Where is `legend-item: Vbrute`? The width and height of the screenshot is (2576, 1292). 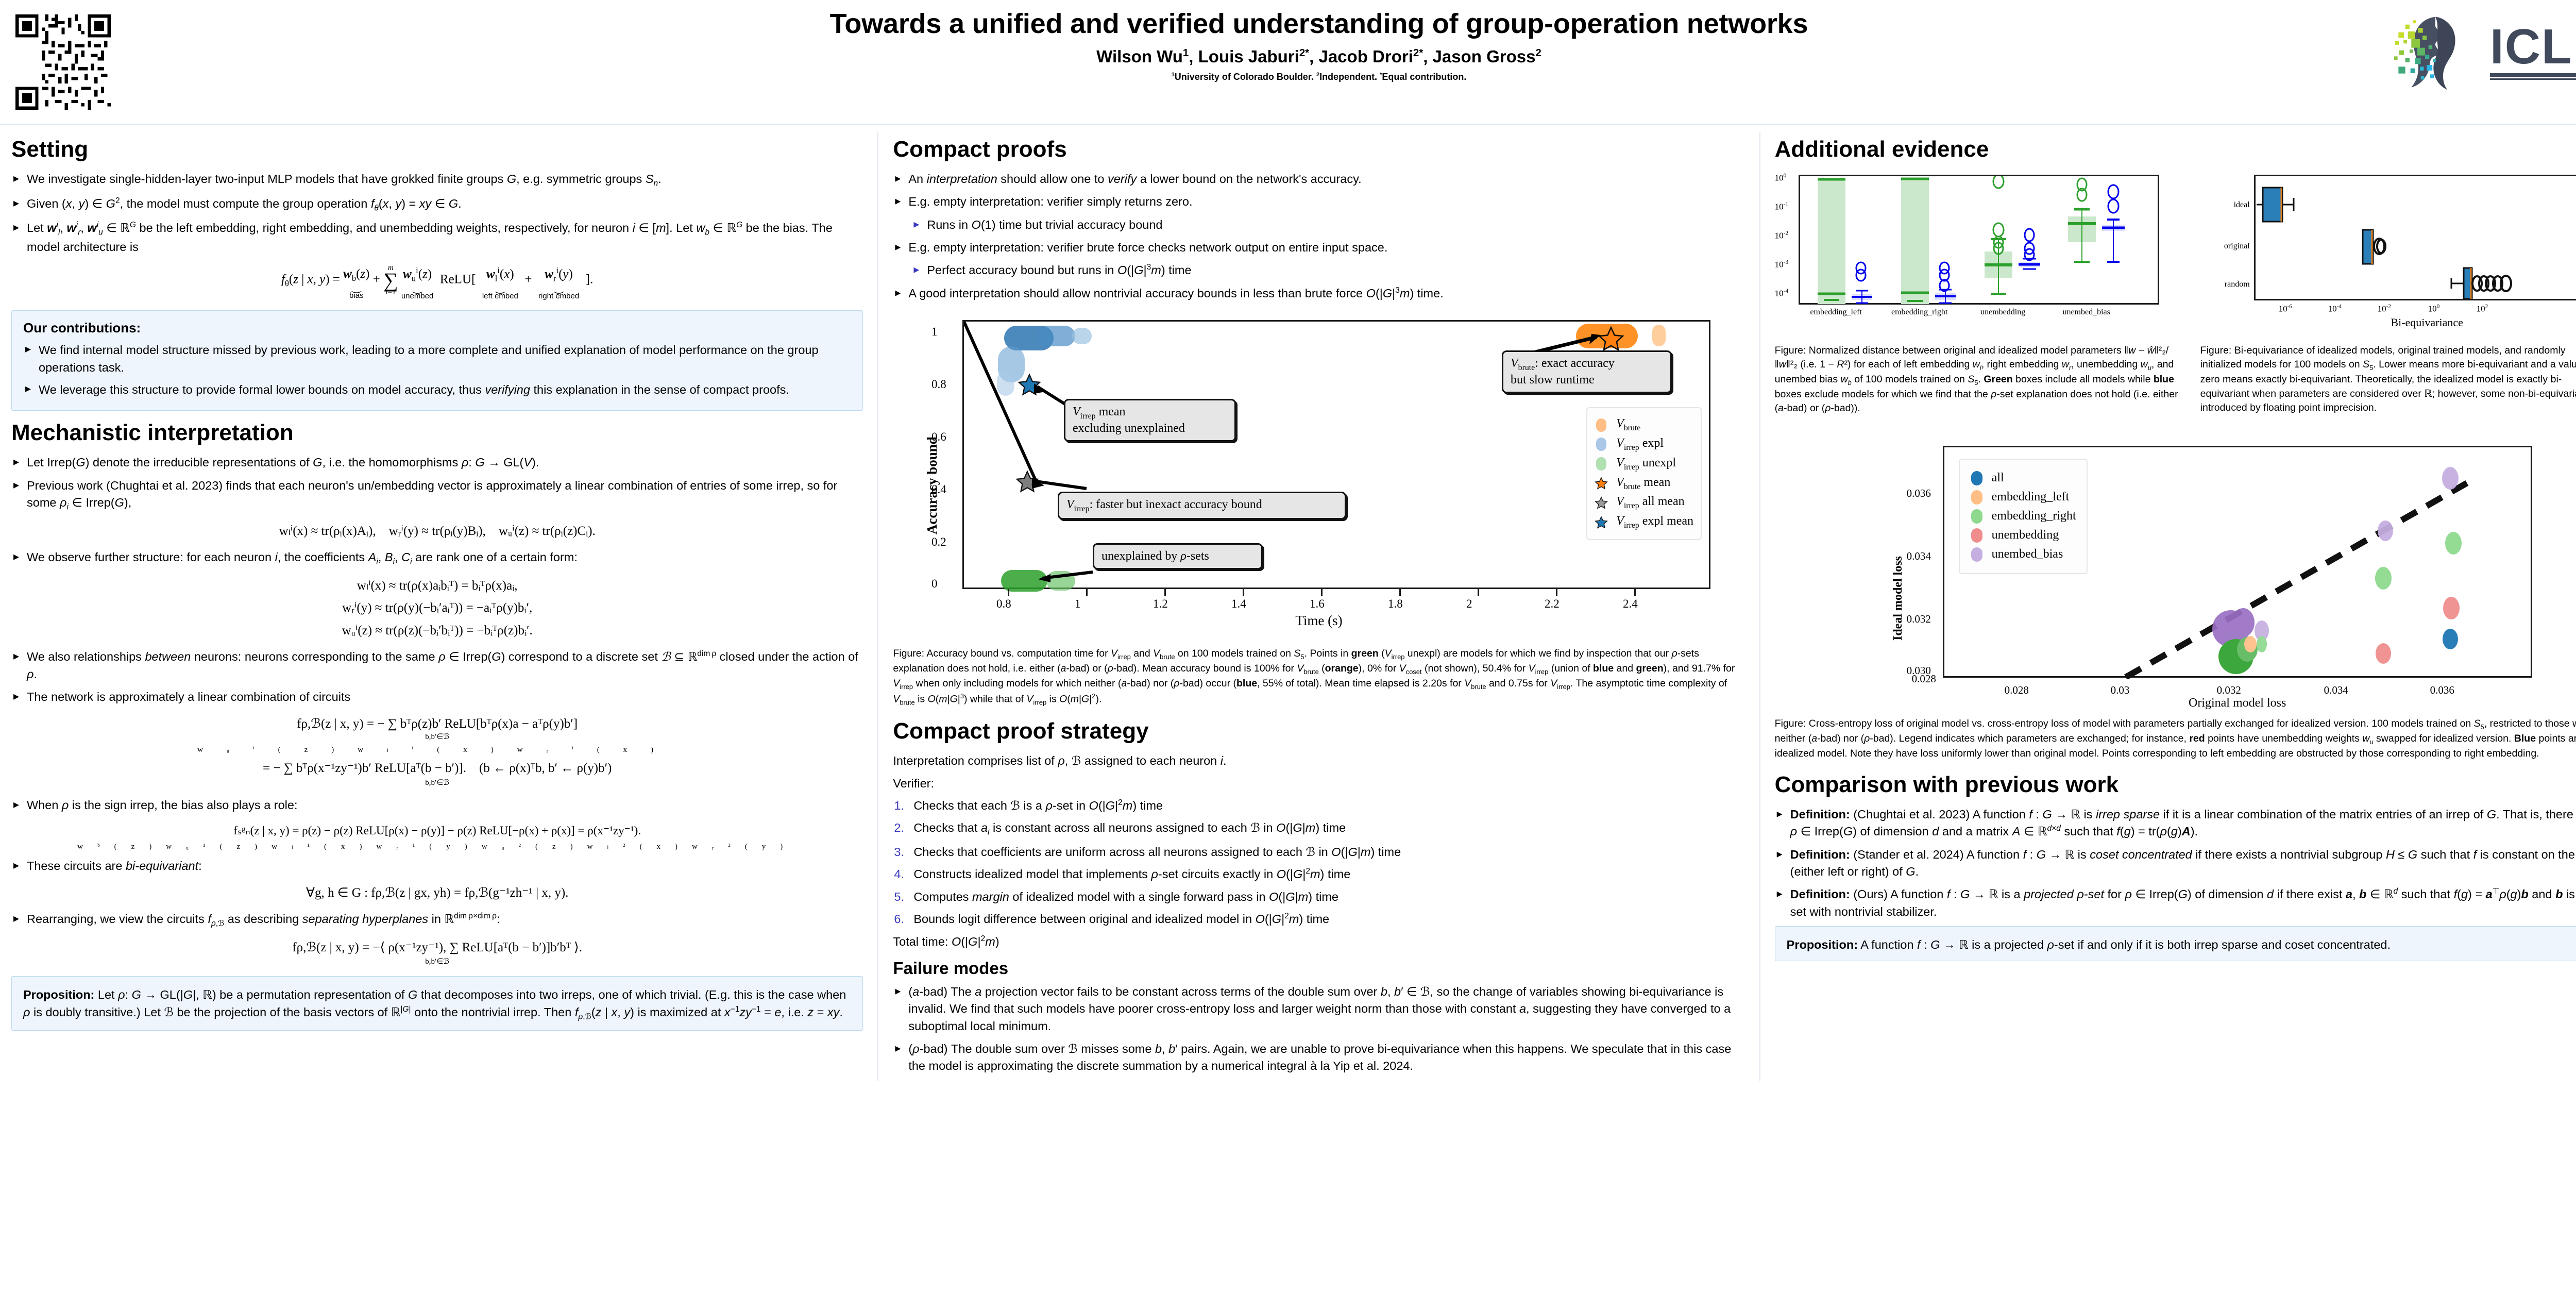 legend-item: Vbrute is located at coordinates (1644, 425).